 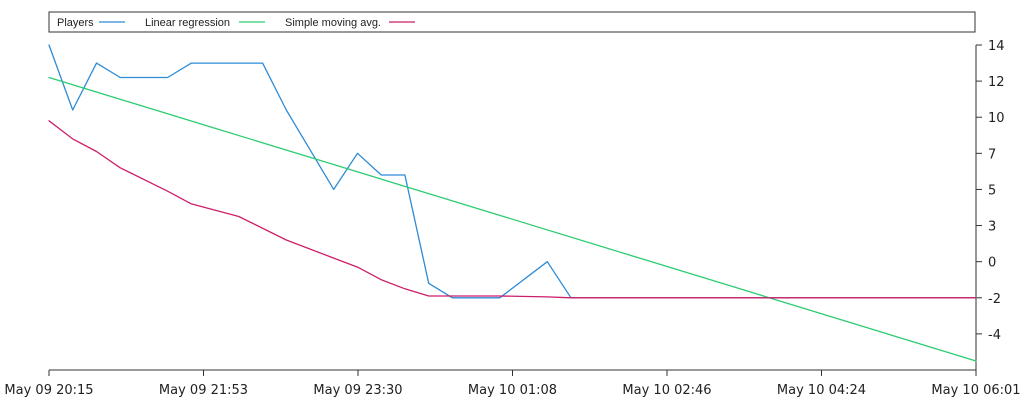 I want to click on x-tick-label: May 10 02:46, so click(x=666, y=390).